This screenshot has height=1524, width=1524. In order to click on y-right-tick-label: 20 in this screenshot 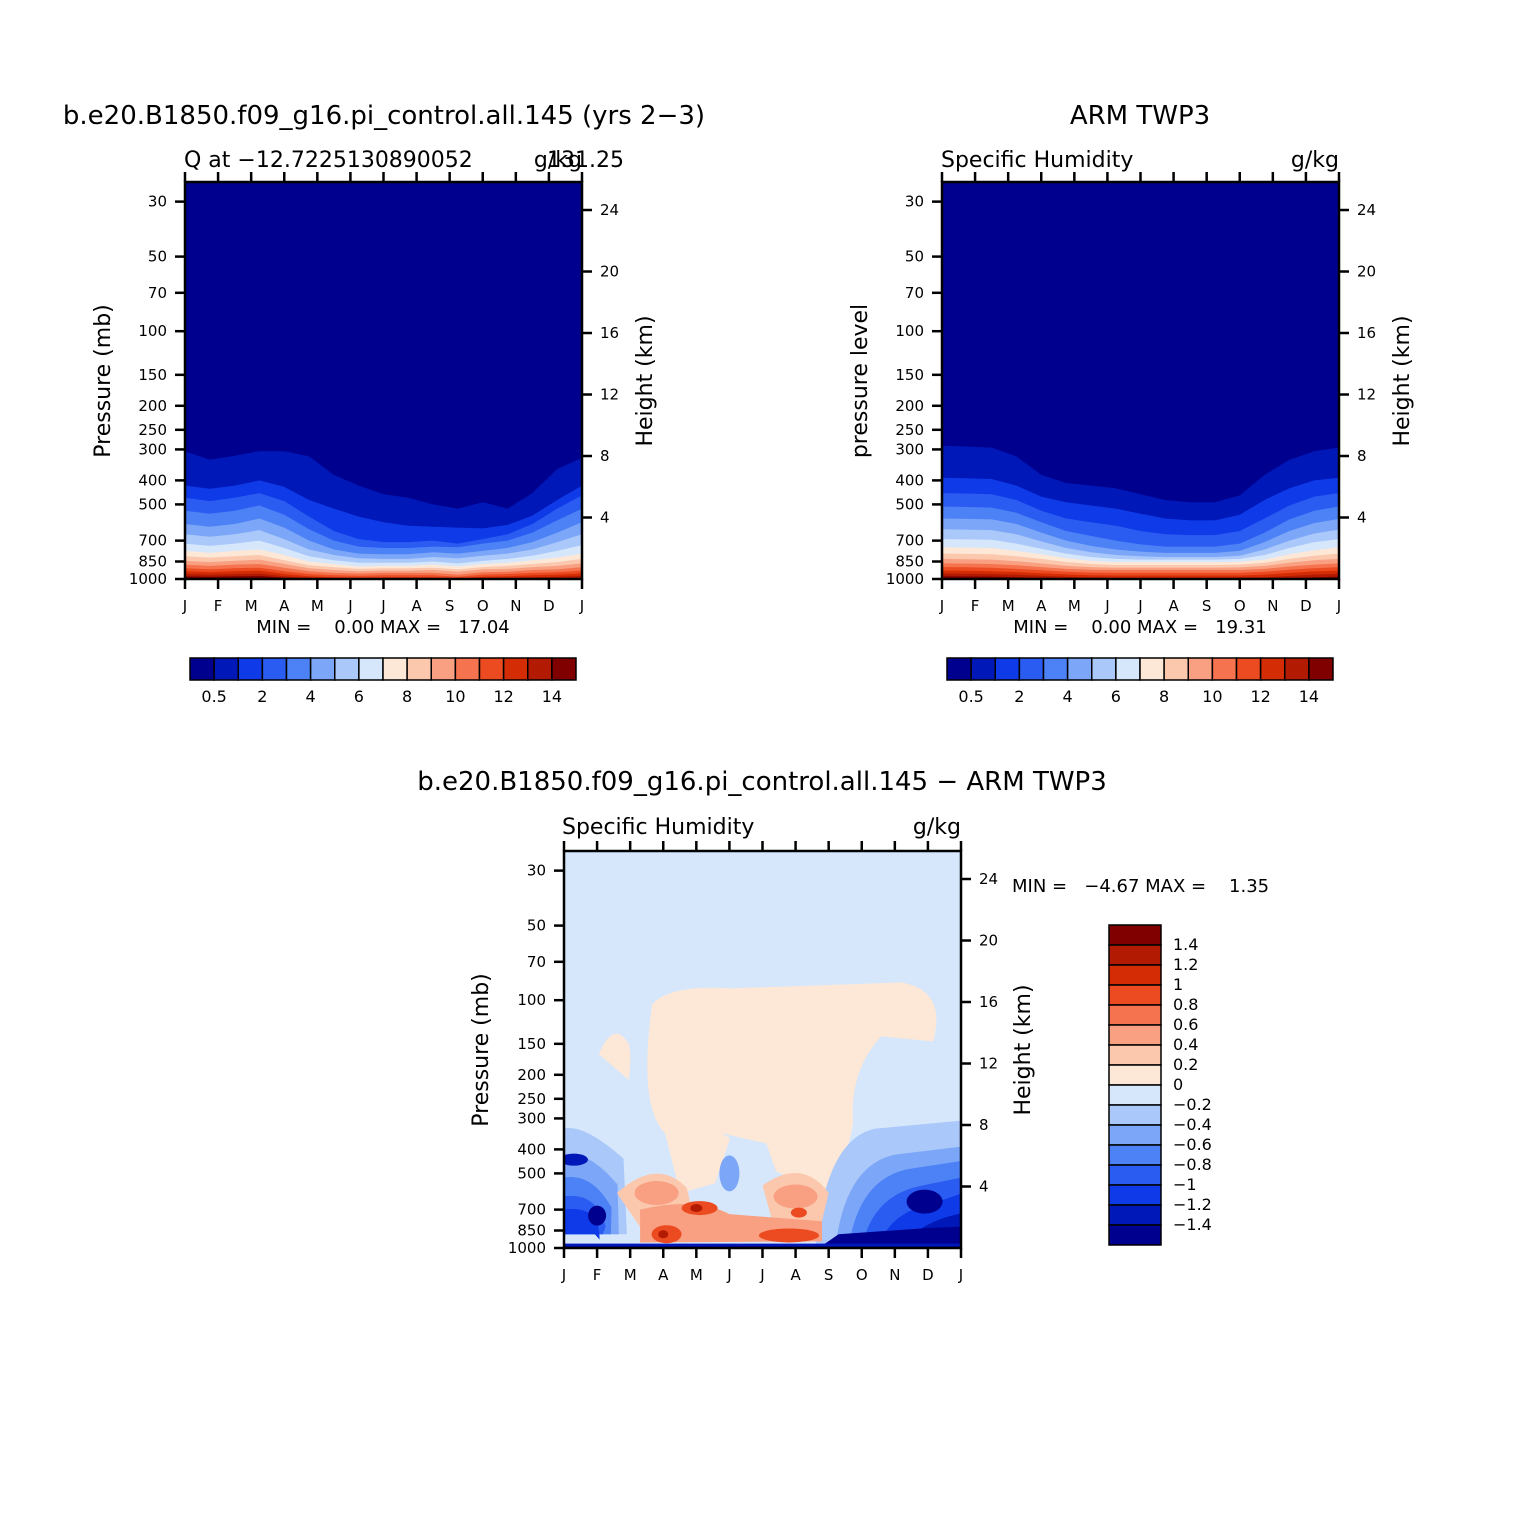, I will do `click(609, 272)`.